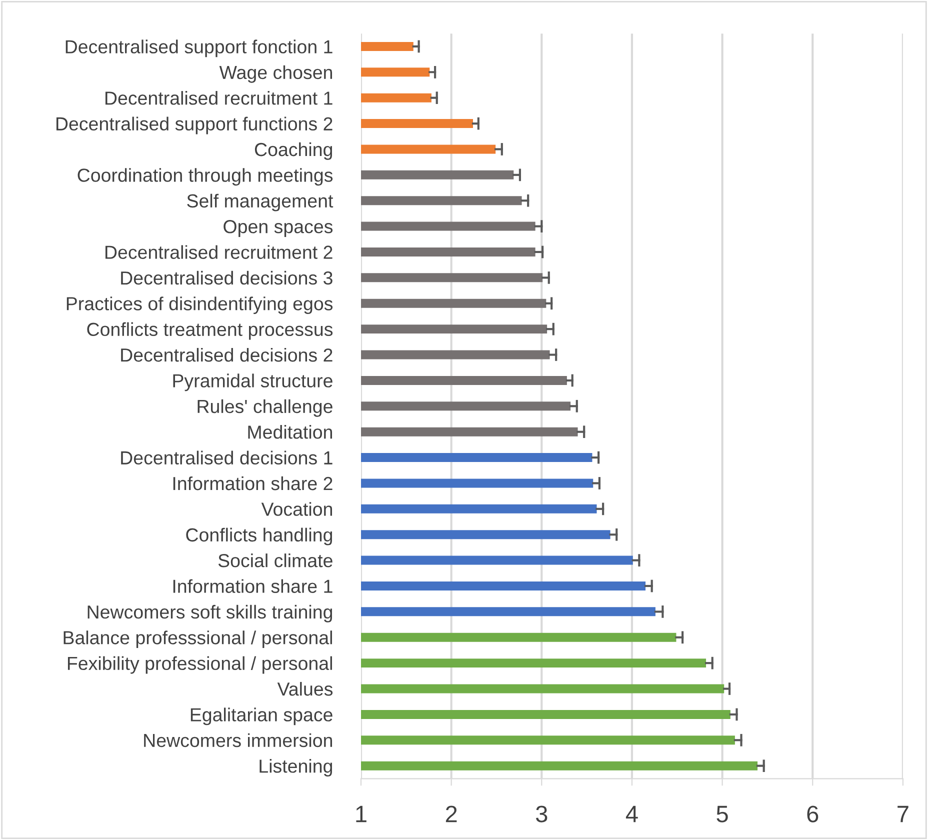 This screenshot has width=928, height=840. Describe the element at coordinates (226, 277) in the screenshot. I see `y-tick-label: Decentralised decisions 3` at that location.